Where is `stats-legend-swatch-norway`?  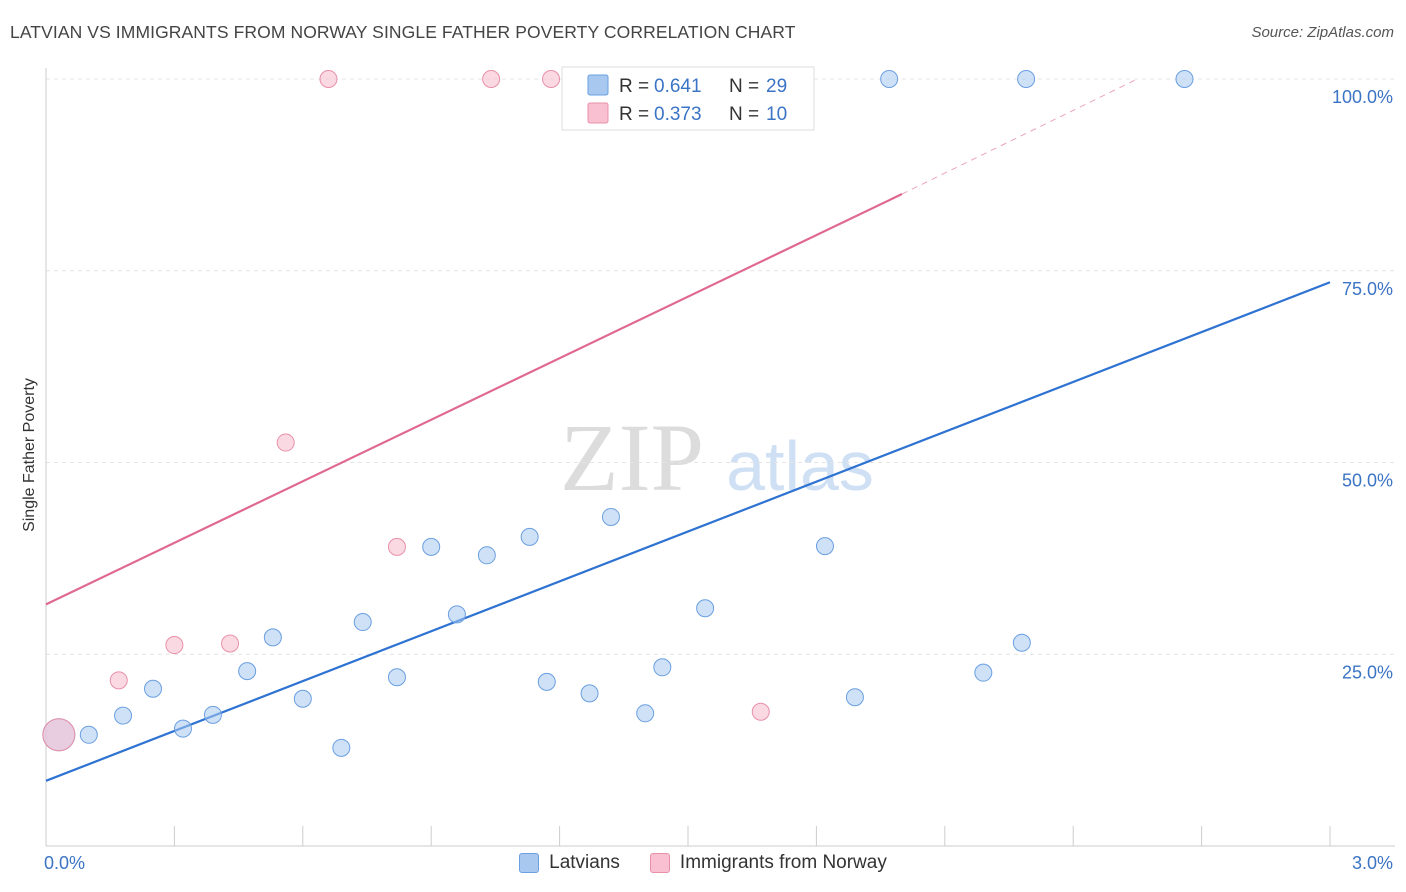 stats-legend-swatch-norway is located at coordinates (598, 113).